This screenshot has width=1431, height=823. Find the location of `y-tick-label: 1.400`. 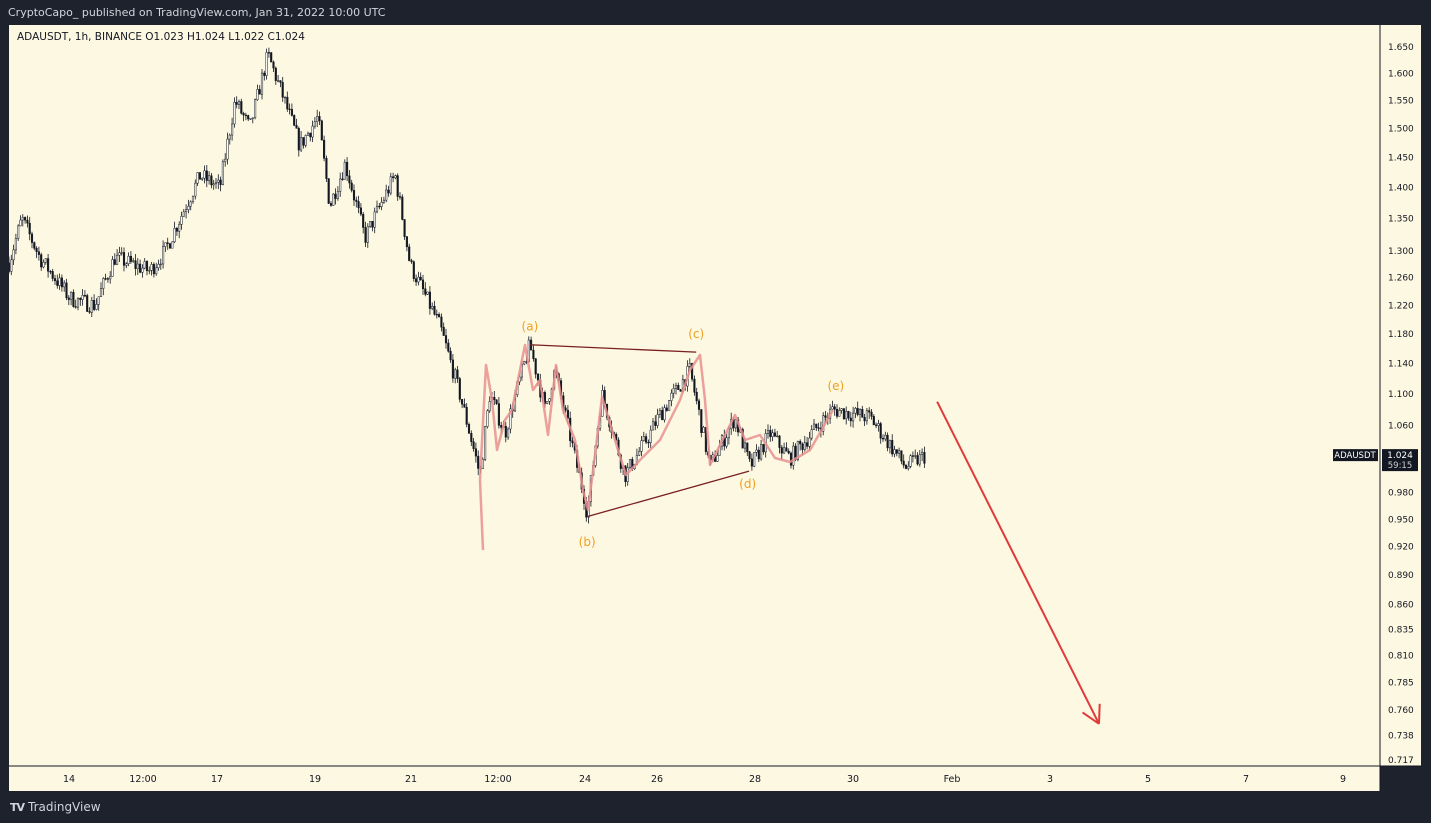

y-tick-label: 1.400 is located at coordinates (1401, 189).